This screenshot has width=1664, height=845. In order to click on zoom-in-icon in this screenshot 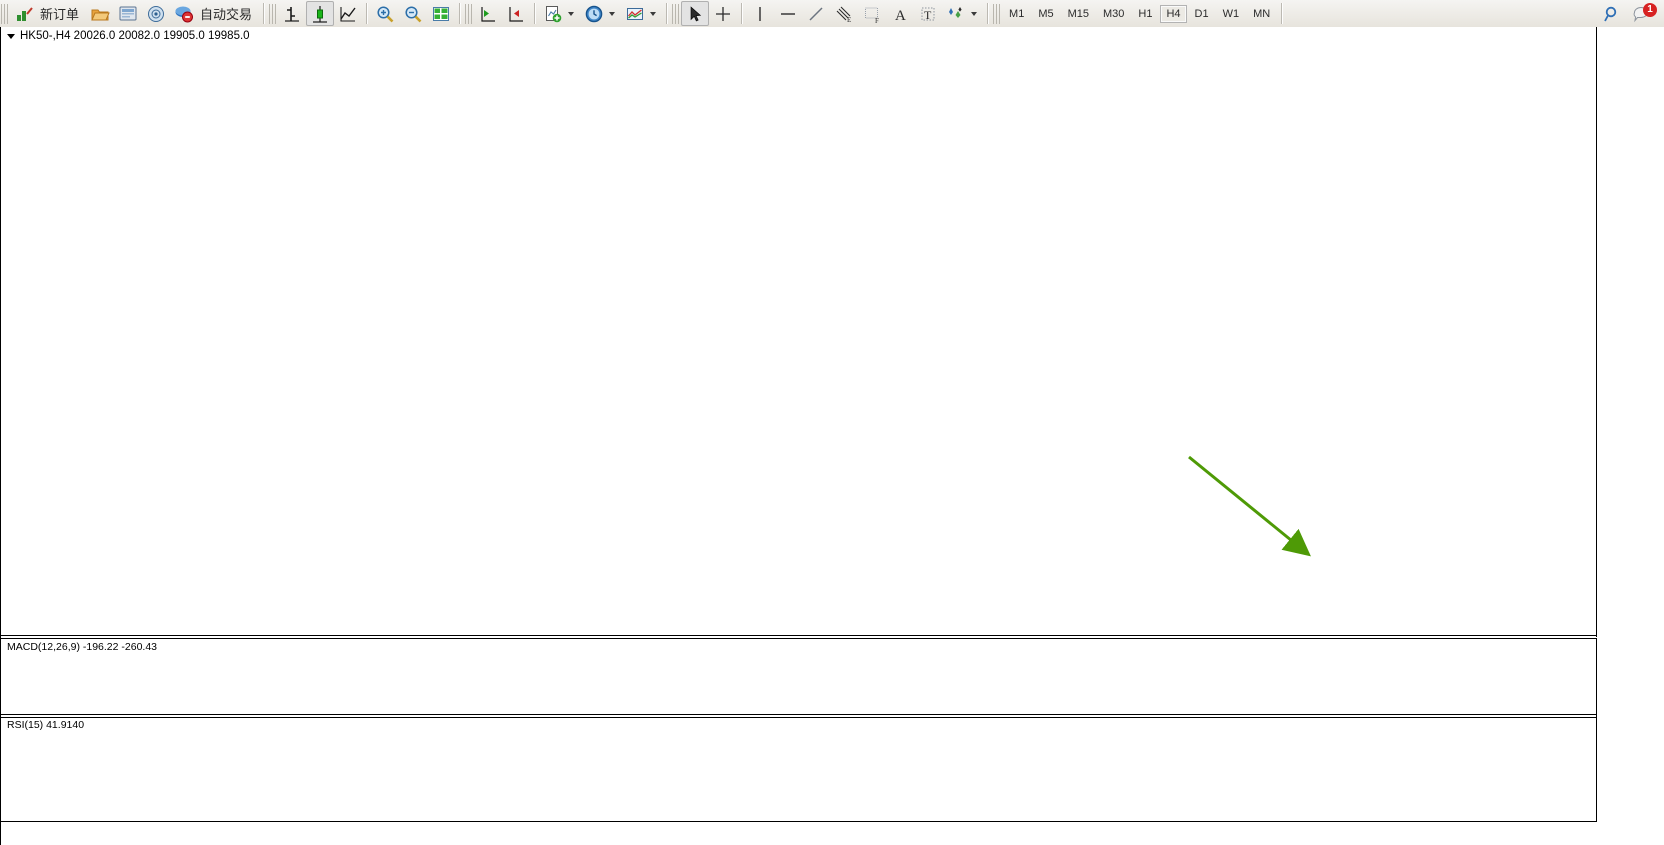, I will do `click(385, 13)`.